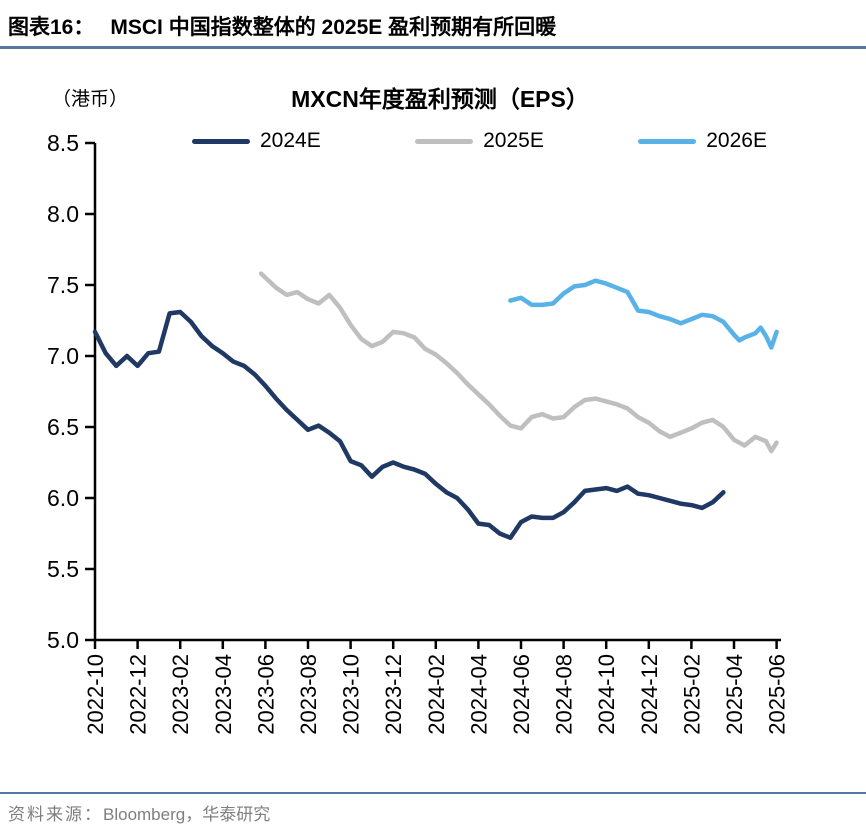 The width and height of the screenshot is (866, 836). What do you see at coordinates (521, 694) in the screenshot?
I see `x-tick-label: 2024-06` at bounding box center [521, 694].